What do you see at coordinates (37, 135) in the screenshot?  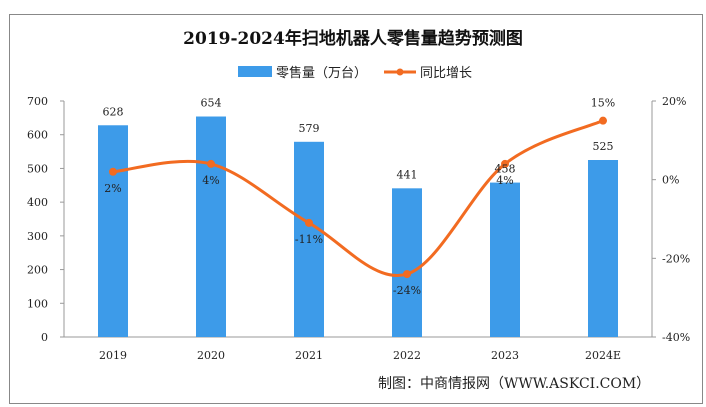 I see `left-tick-label: 600` at bounding box center [37, 135].